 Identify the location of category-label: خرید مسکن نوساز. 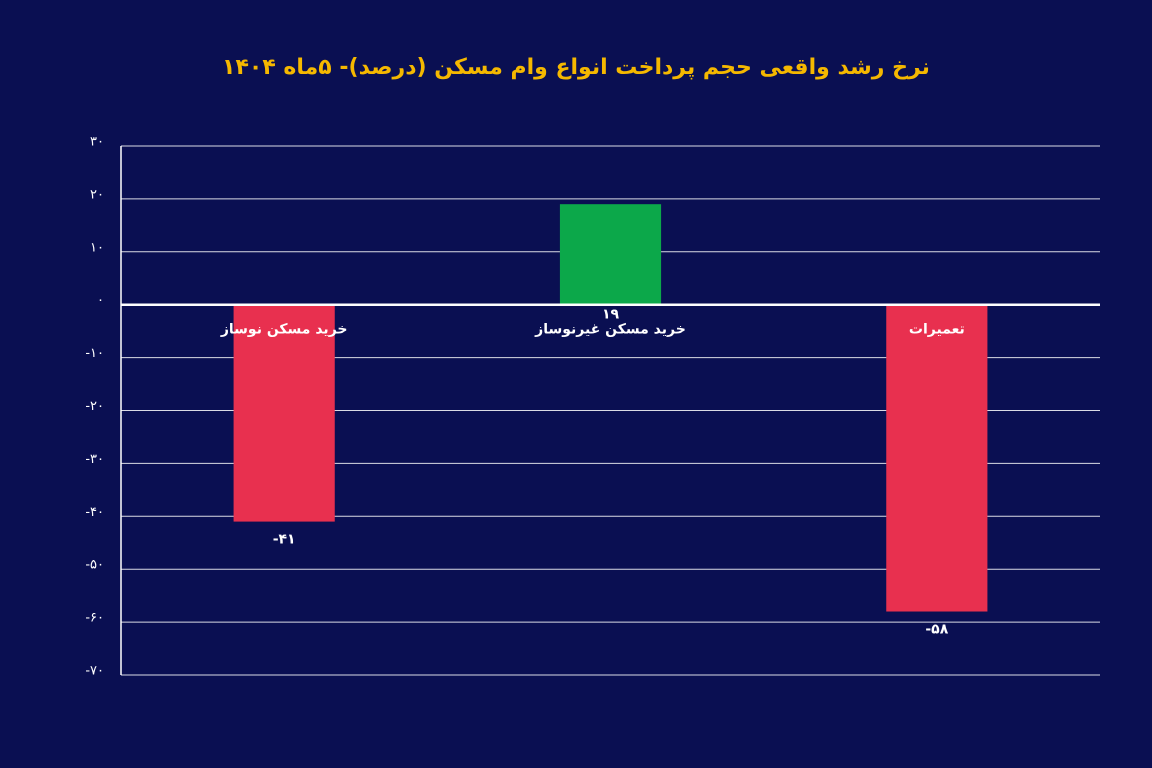
(284, 330).